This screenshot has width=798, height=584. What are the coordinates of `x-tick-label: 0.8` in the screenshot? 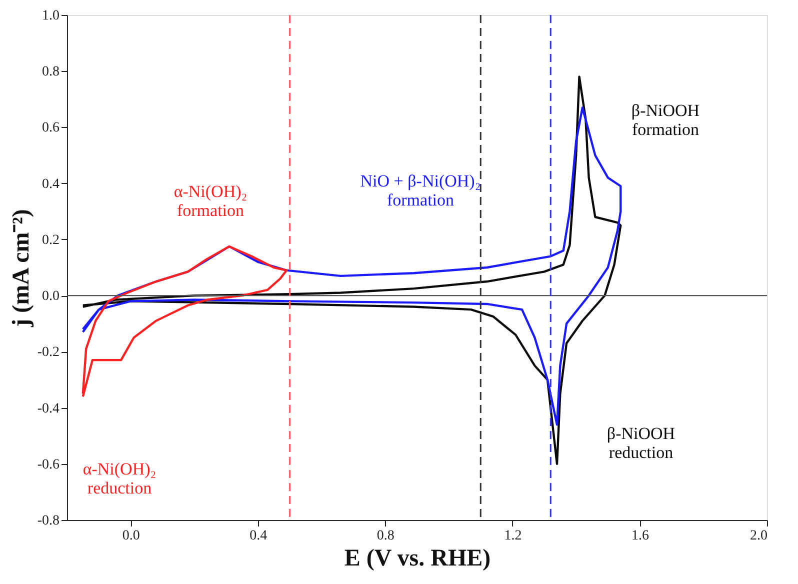 It's located at (385, 536).